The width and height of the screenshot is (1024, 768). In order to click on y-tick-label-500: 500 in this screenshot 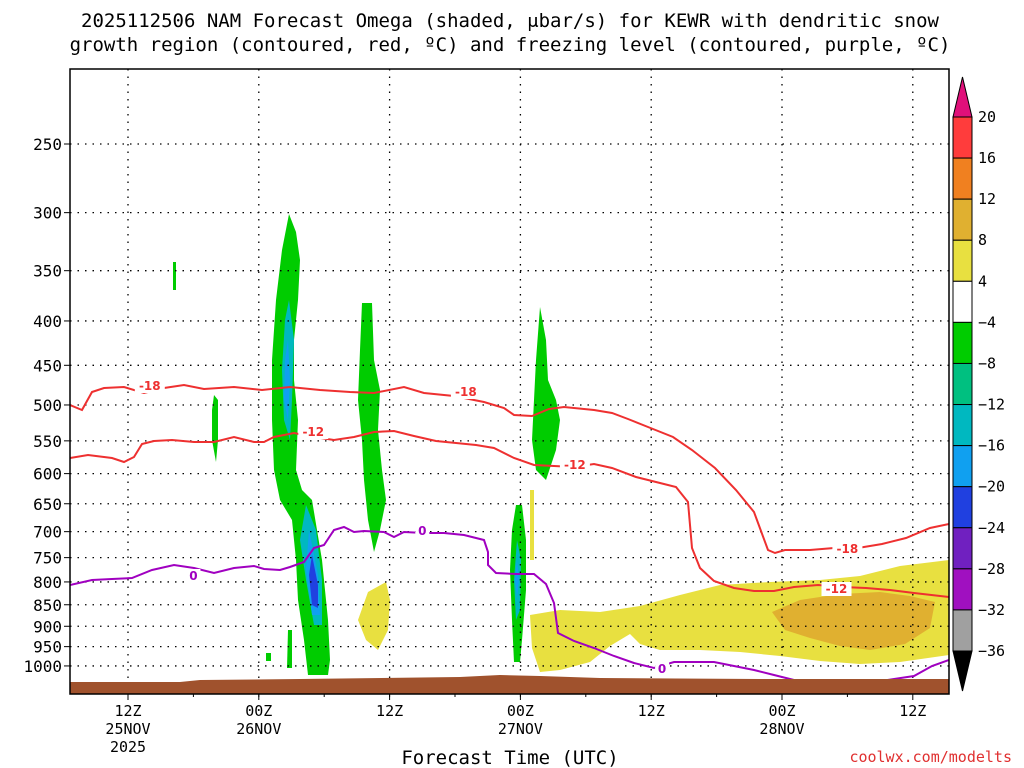, I will do `click(47, 405)`.